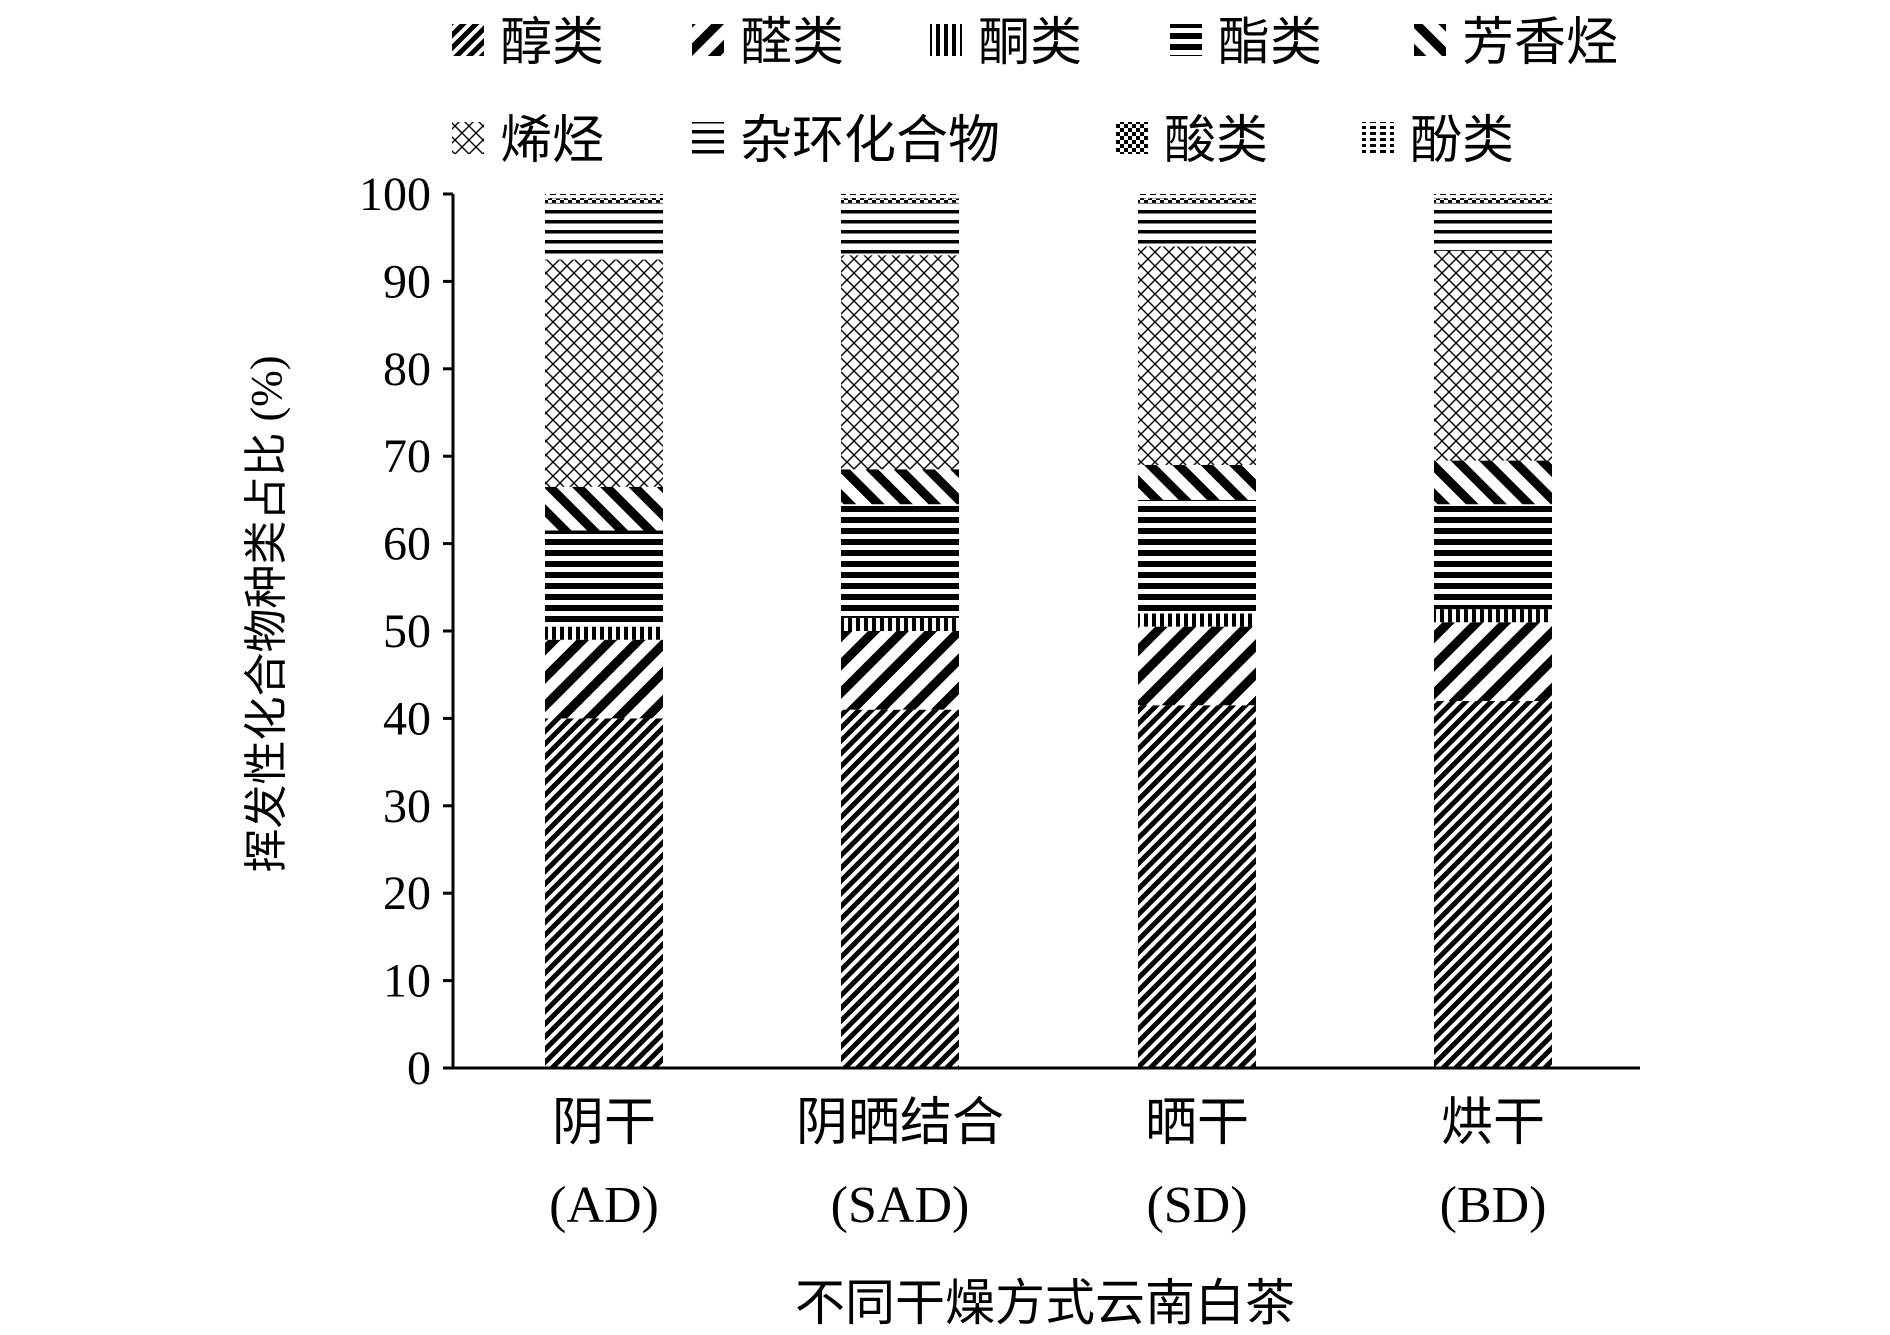  Describe the element at coordinates (1197, 1123) in the screenshot. I see `x-category-label: 晒干` at that location.